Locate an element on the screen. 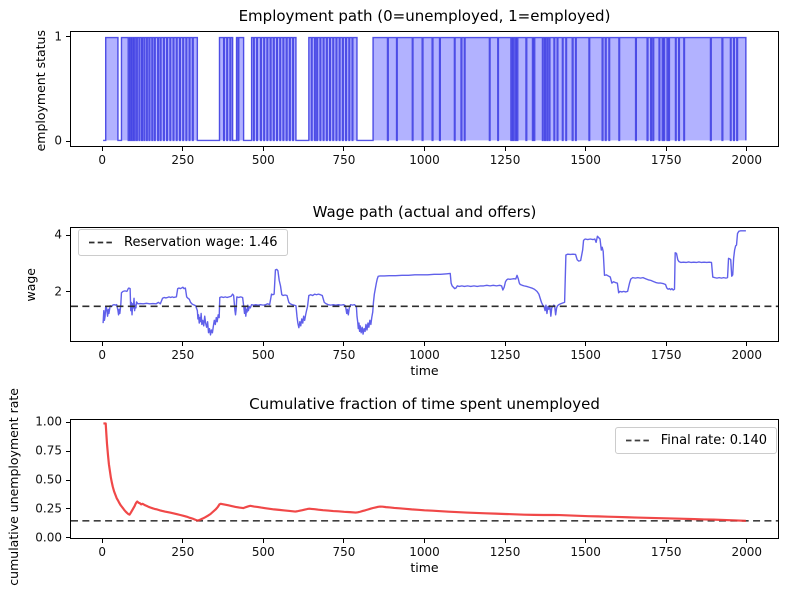  y-tick-label: 0.75 is located at coordinates (48, 450).